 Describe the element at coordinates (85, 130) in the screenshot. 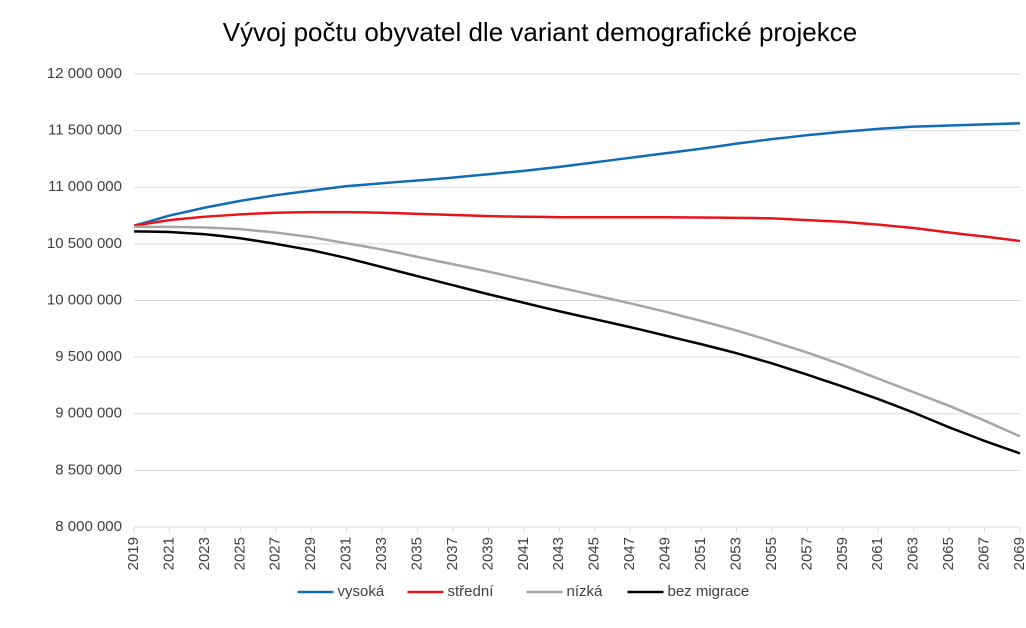

I see `y-tick-label: 11 500 000` at that location.